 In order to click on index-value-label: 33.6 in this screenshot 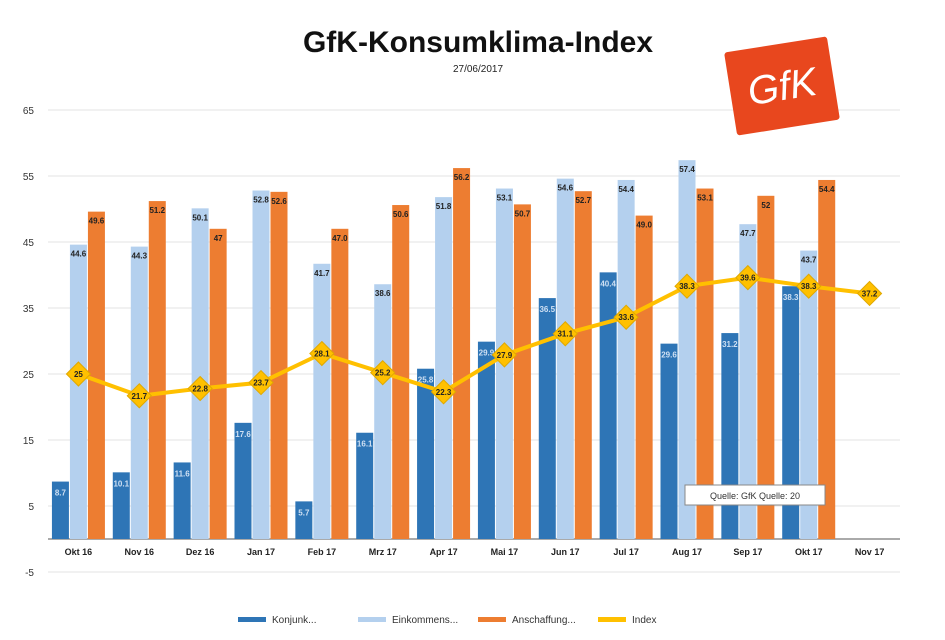, I will do `click(626, 317)`.